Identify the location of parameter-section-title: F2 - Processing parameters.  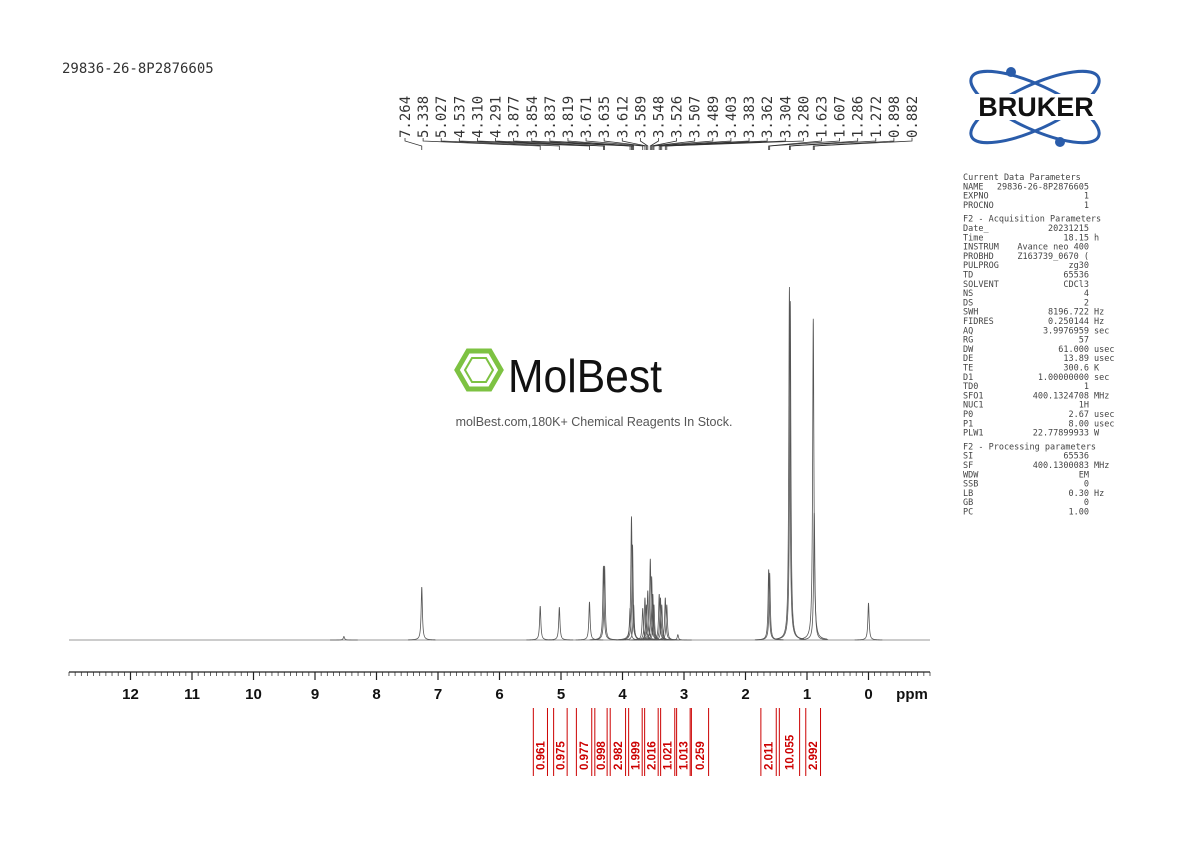
(1029, 447).